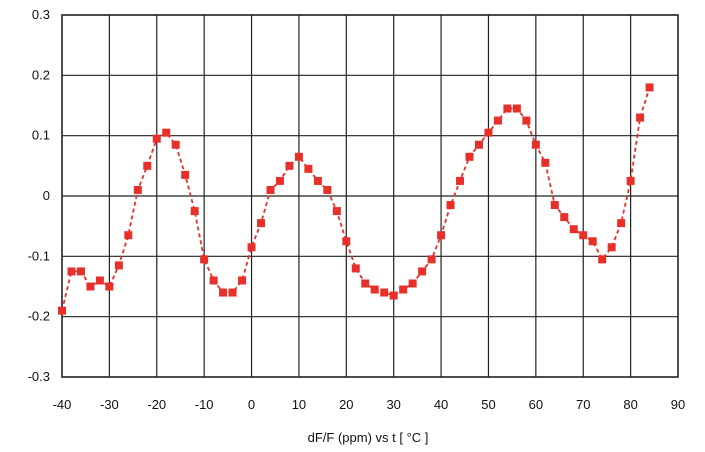  Describe the element at coordinates (488, 404) in the screenshot. I see `x-tick-label: 50` at that location.